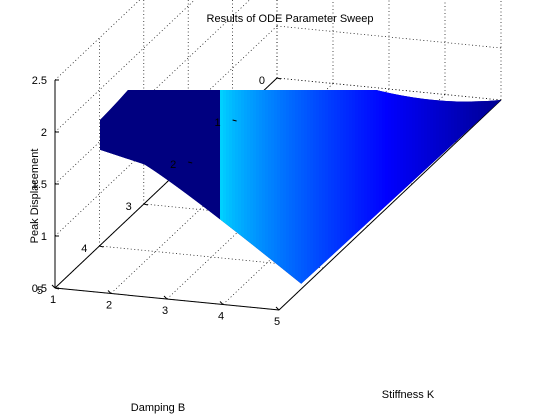 The width and height of the screenshot is (560, 420). Describe the element at coordinates (165, 311) in the screenshot. I see `x-tick-label: 3` at that location.